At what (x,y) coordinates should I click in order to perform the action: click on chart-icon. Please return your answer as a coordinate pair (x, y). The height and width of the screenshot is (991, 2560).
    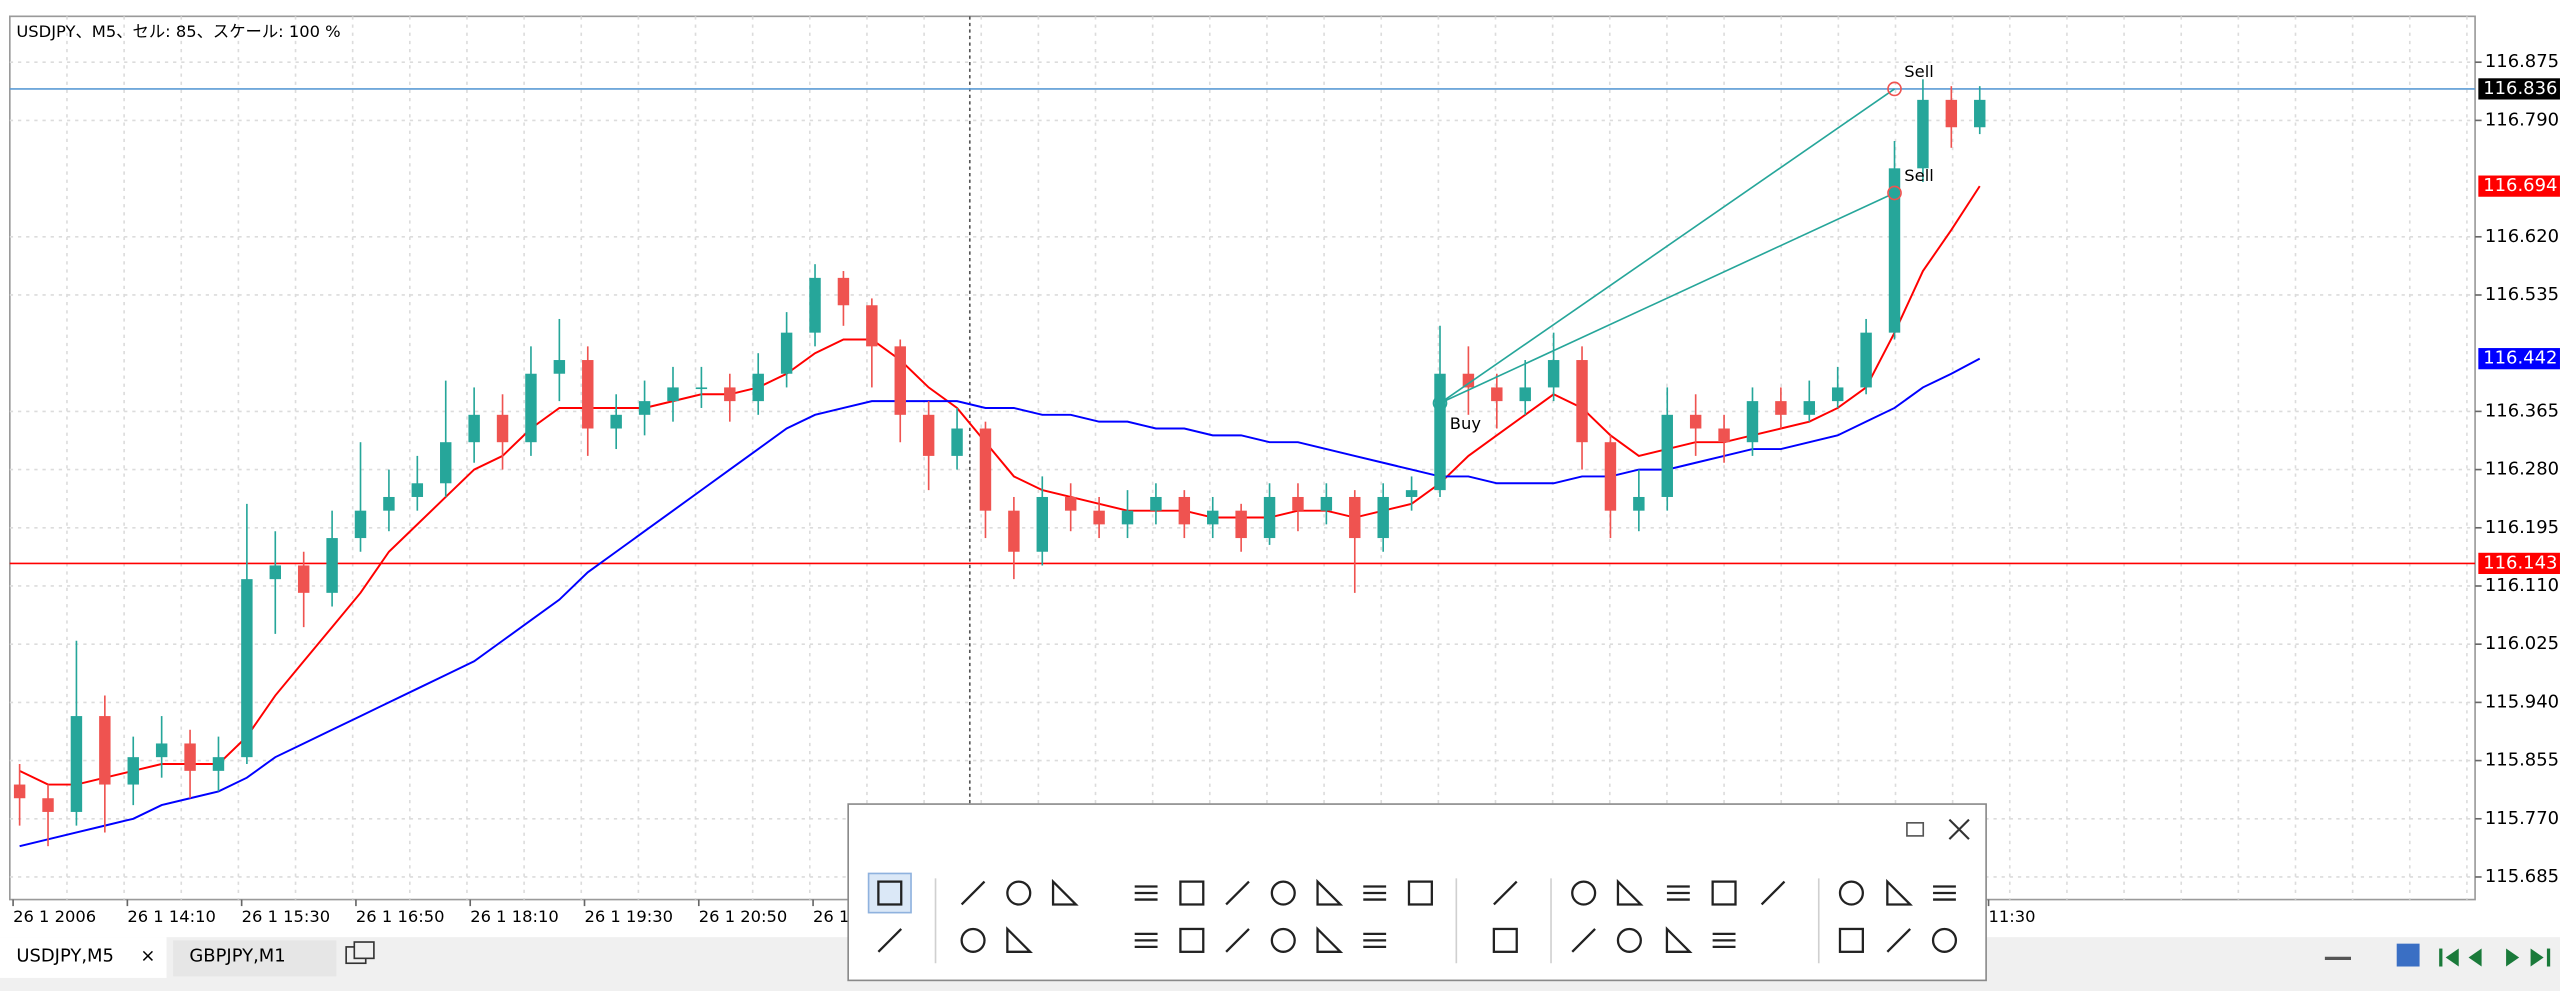
    Looking at the image, I should click on (2408, 955).